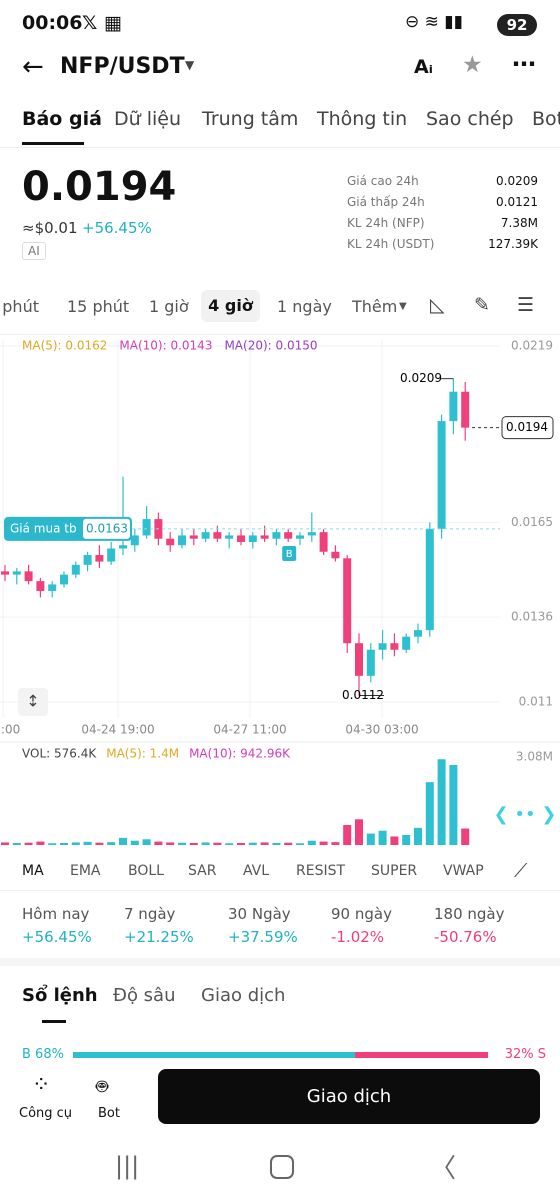 This screenshot has width=560, height=1200. I want to click on indicator-tab: BOLL, so click(146, 871).